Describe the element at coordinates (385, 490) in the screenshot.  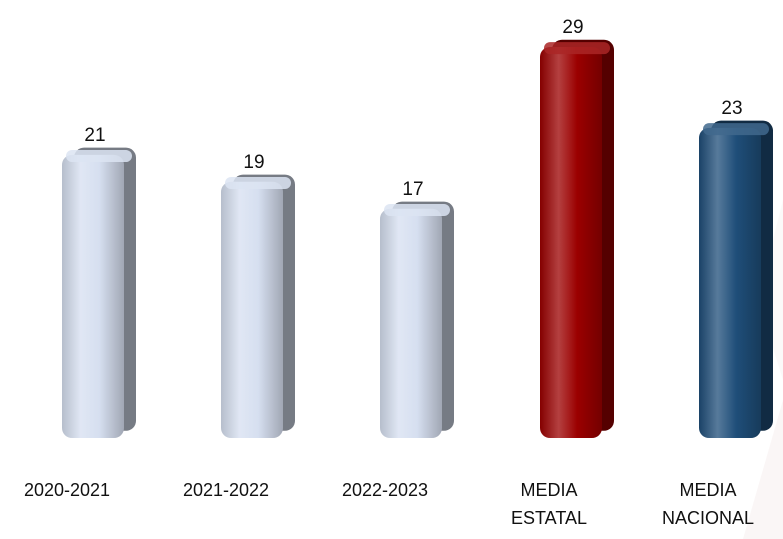
I see `category-label-3: 2022-2023` at that location.